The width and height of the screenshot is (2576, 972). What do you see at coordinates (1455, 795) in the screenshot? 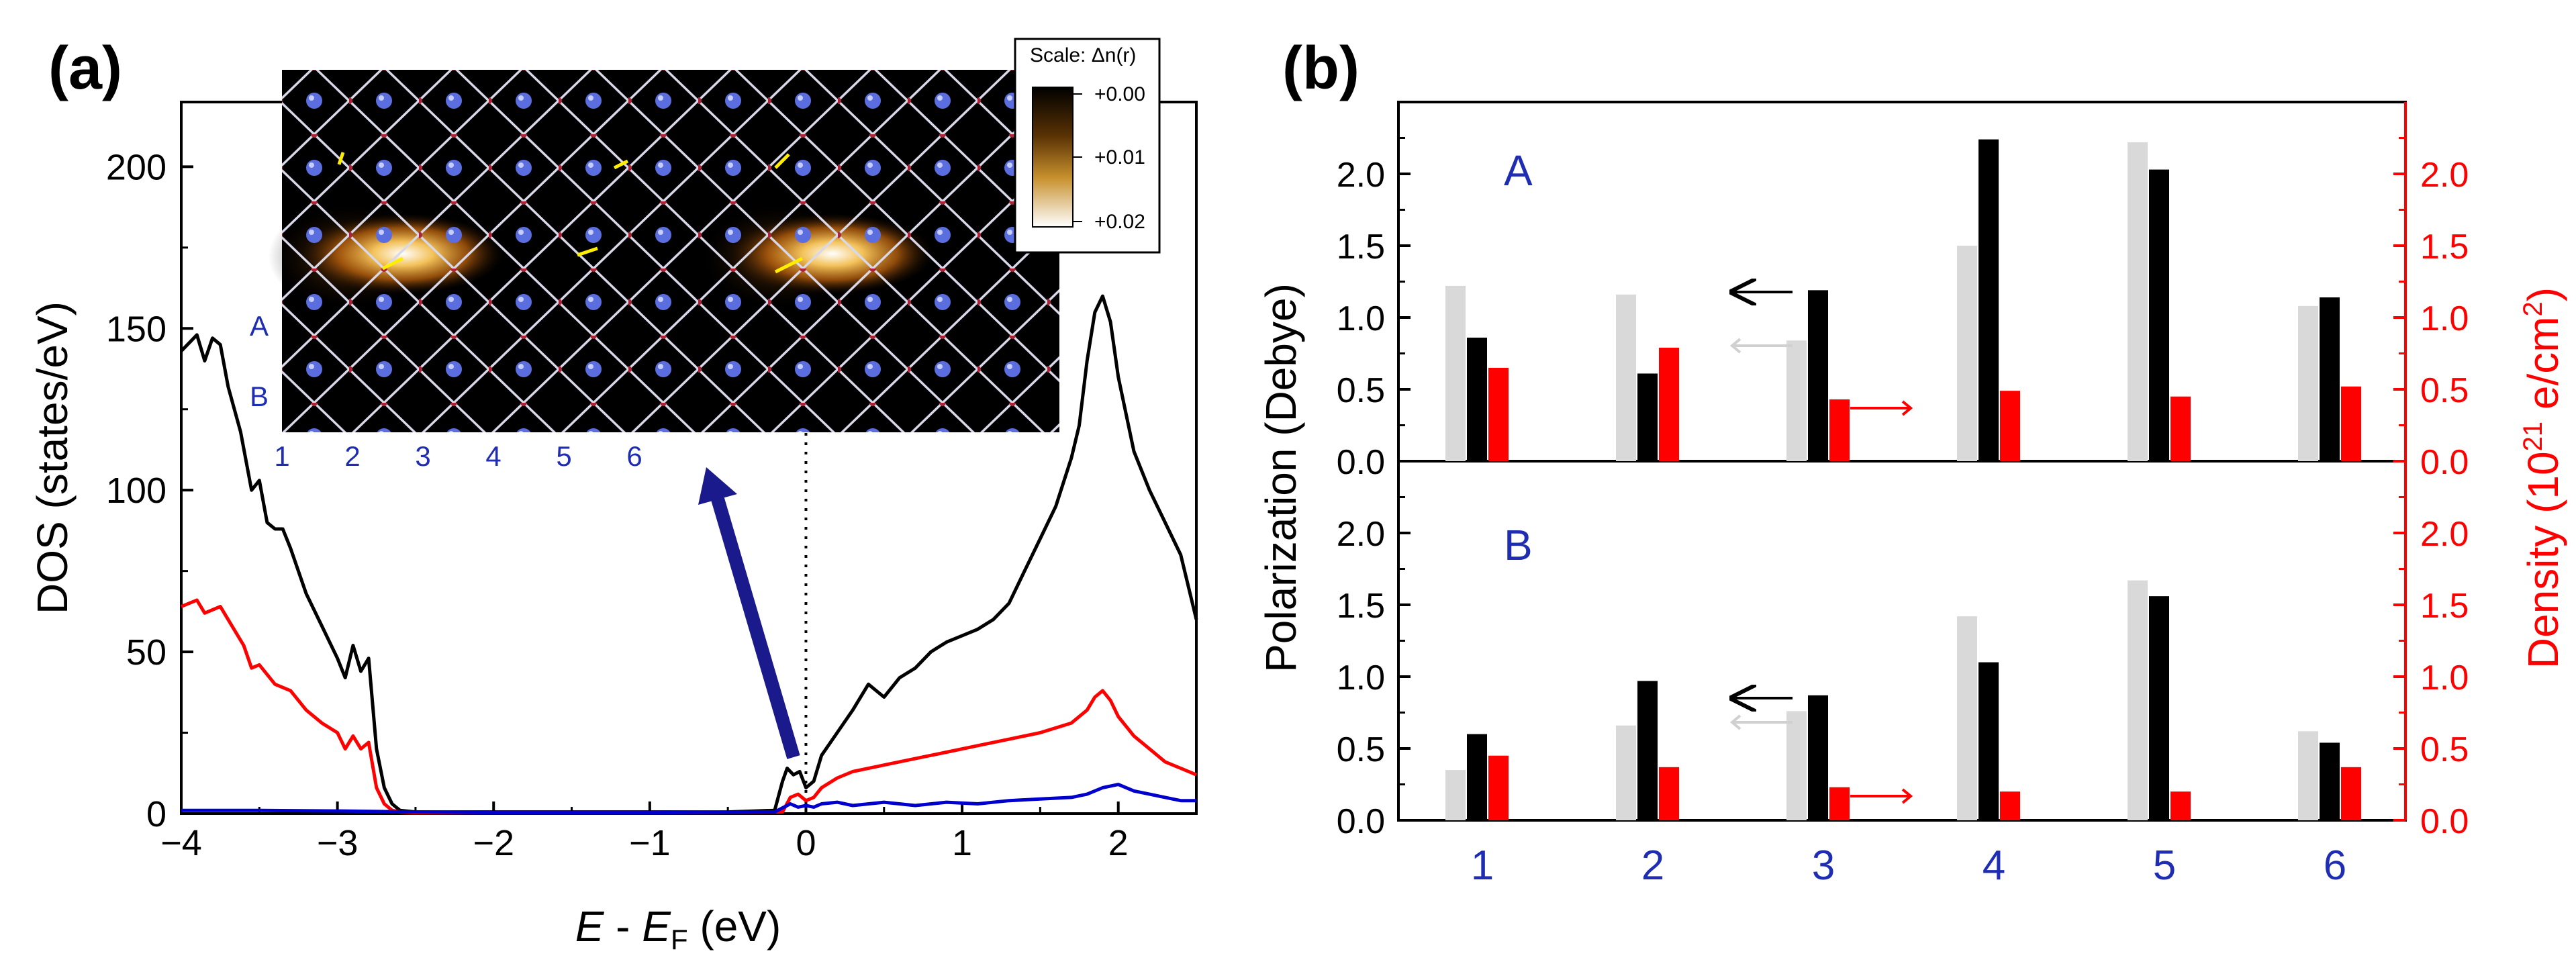
I see `bar-B-1-gray` at bounding box center [1455, 795].